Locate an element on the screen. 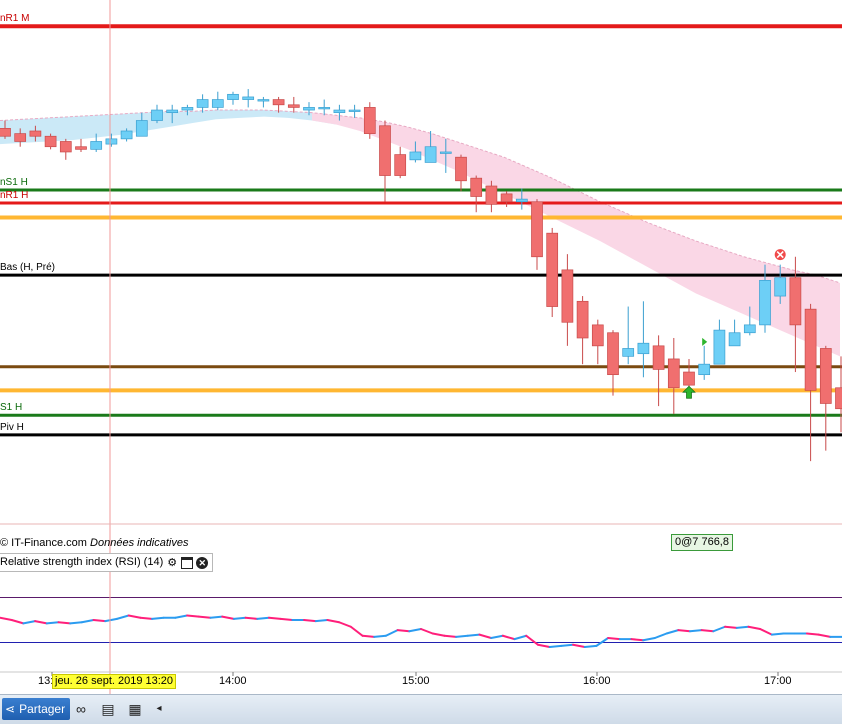  time-tick-label: 13: is located at coordinates (45, 681).